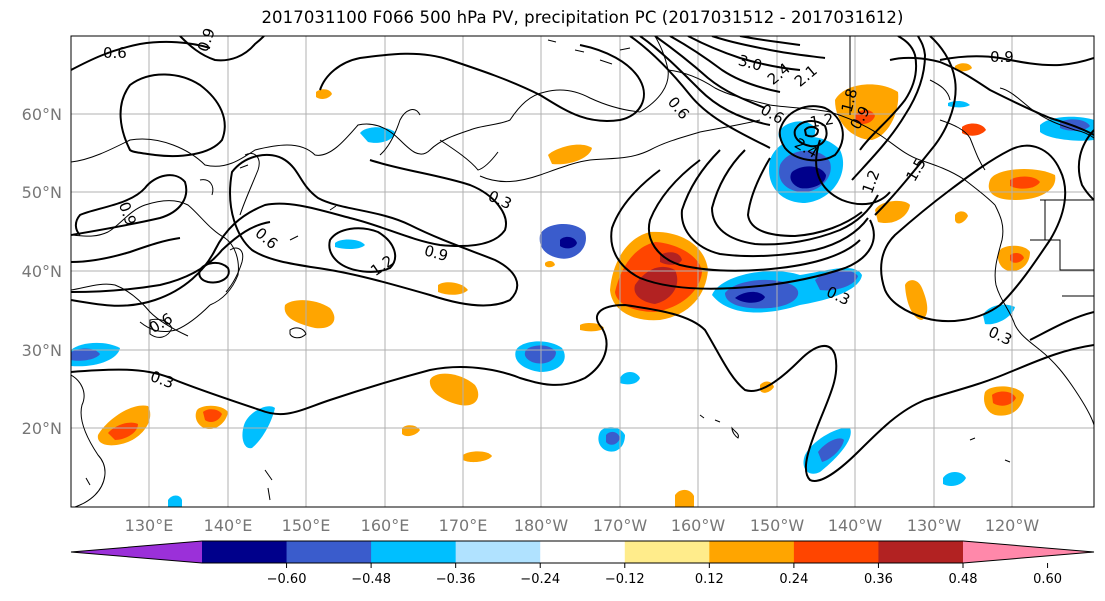 The height and width of the screenshot is (601, 1105). What do you see at coordinates (1012, 525) in the screenshot?
I see `lon-label: 120°W` at bounding box center [1012, 525].